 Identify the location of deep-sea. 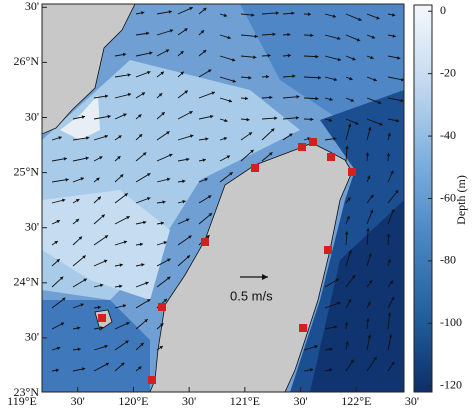
(357, 296).